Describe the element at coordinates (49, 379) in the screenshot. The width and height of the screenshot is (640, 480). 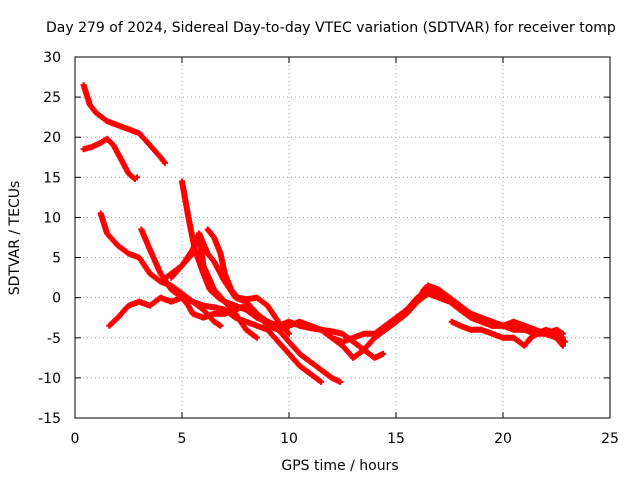
I see `y-tick-label: -10` at that location.